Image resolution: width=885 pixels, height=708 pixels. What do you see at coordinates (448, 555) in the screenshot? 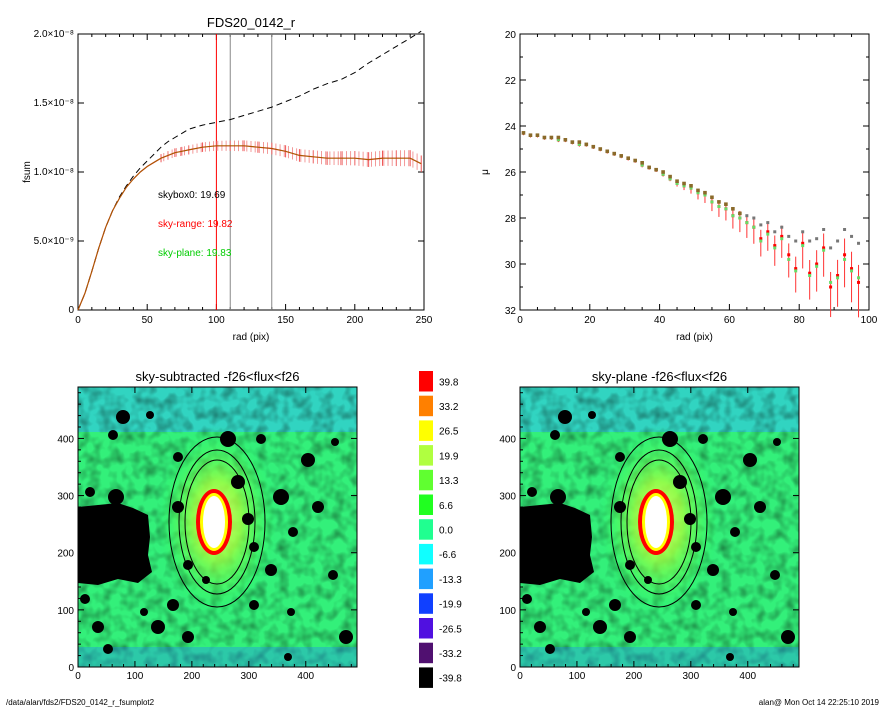
I see `colorbar-label: -6.6` at bounding box center [448, 555].